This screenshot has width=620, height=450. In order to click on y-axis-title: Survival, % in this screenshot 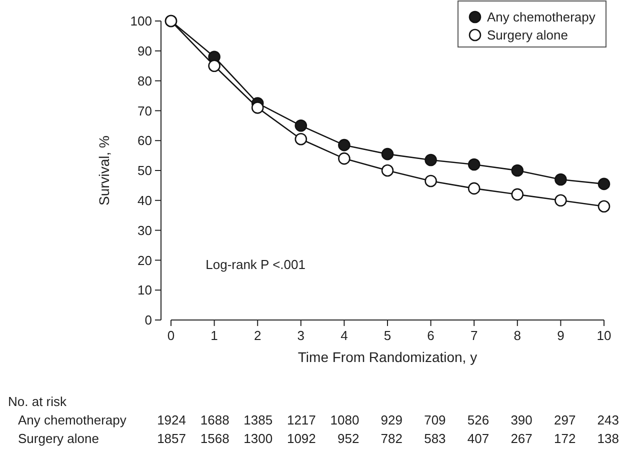, I will do `click(104, 170)`.